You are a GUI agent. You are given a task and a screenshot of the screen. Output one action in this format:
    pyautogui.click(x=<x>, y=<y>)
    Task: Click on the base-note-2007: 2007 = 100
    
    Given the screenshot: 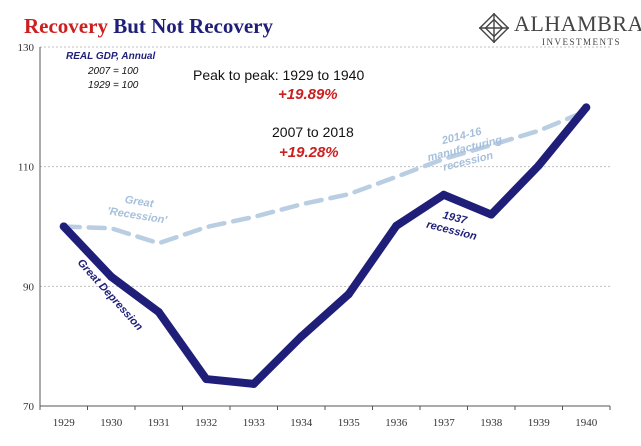 What is the action you would take?
    pyautogui.click(x=113, y=71)
    